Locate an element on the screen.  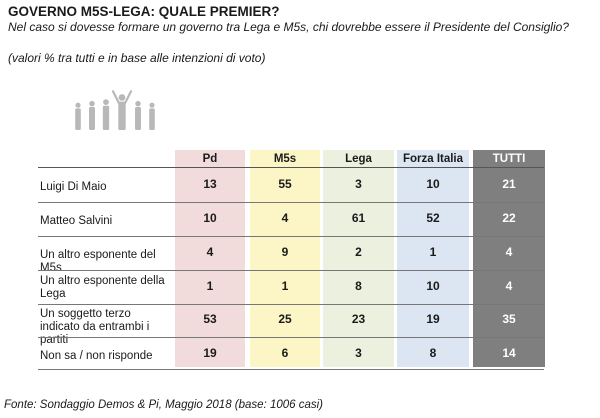
column-header: Forza Italia is located at coordinates (433, 159).